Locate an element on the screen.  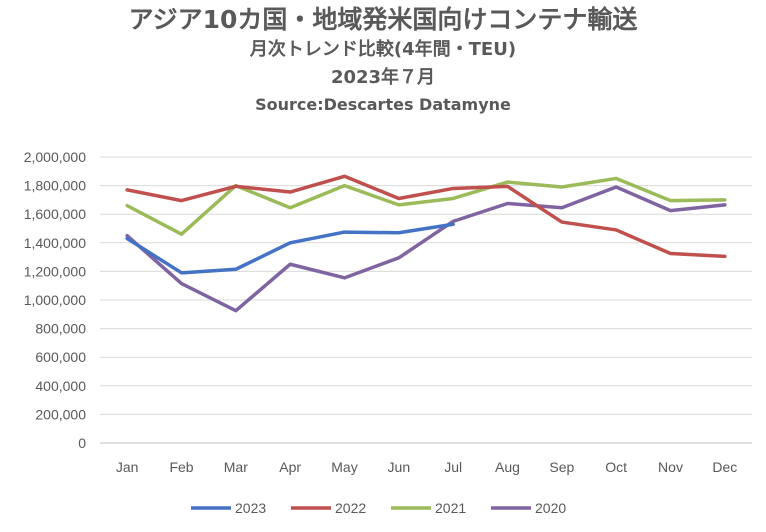
x-tick-label: Apr is located at coordinates (290, 467).